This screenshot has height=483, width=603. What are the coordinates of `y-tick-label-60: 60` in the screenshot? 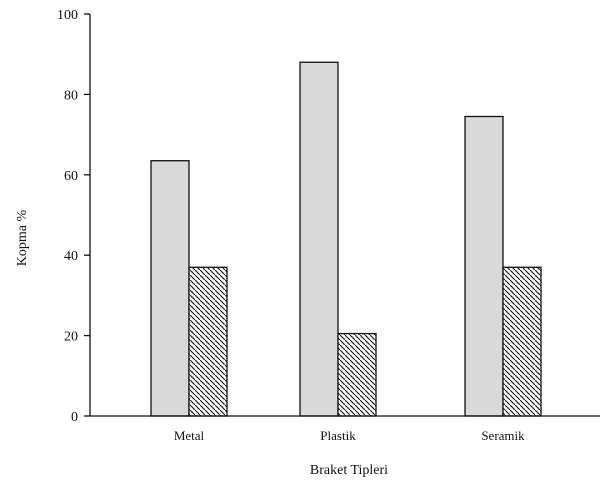 It's located at (71, 176).